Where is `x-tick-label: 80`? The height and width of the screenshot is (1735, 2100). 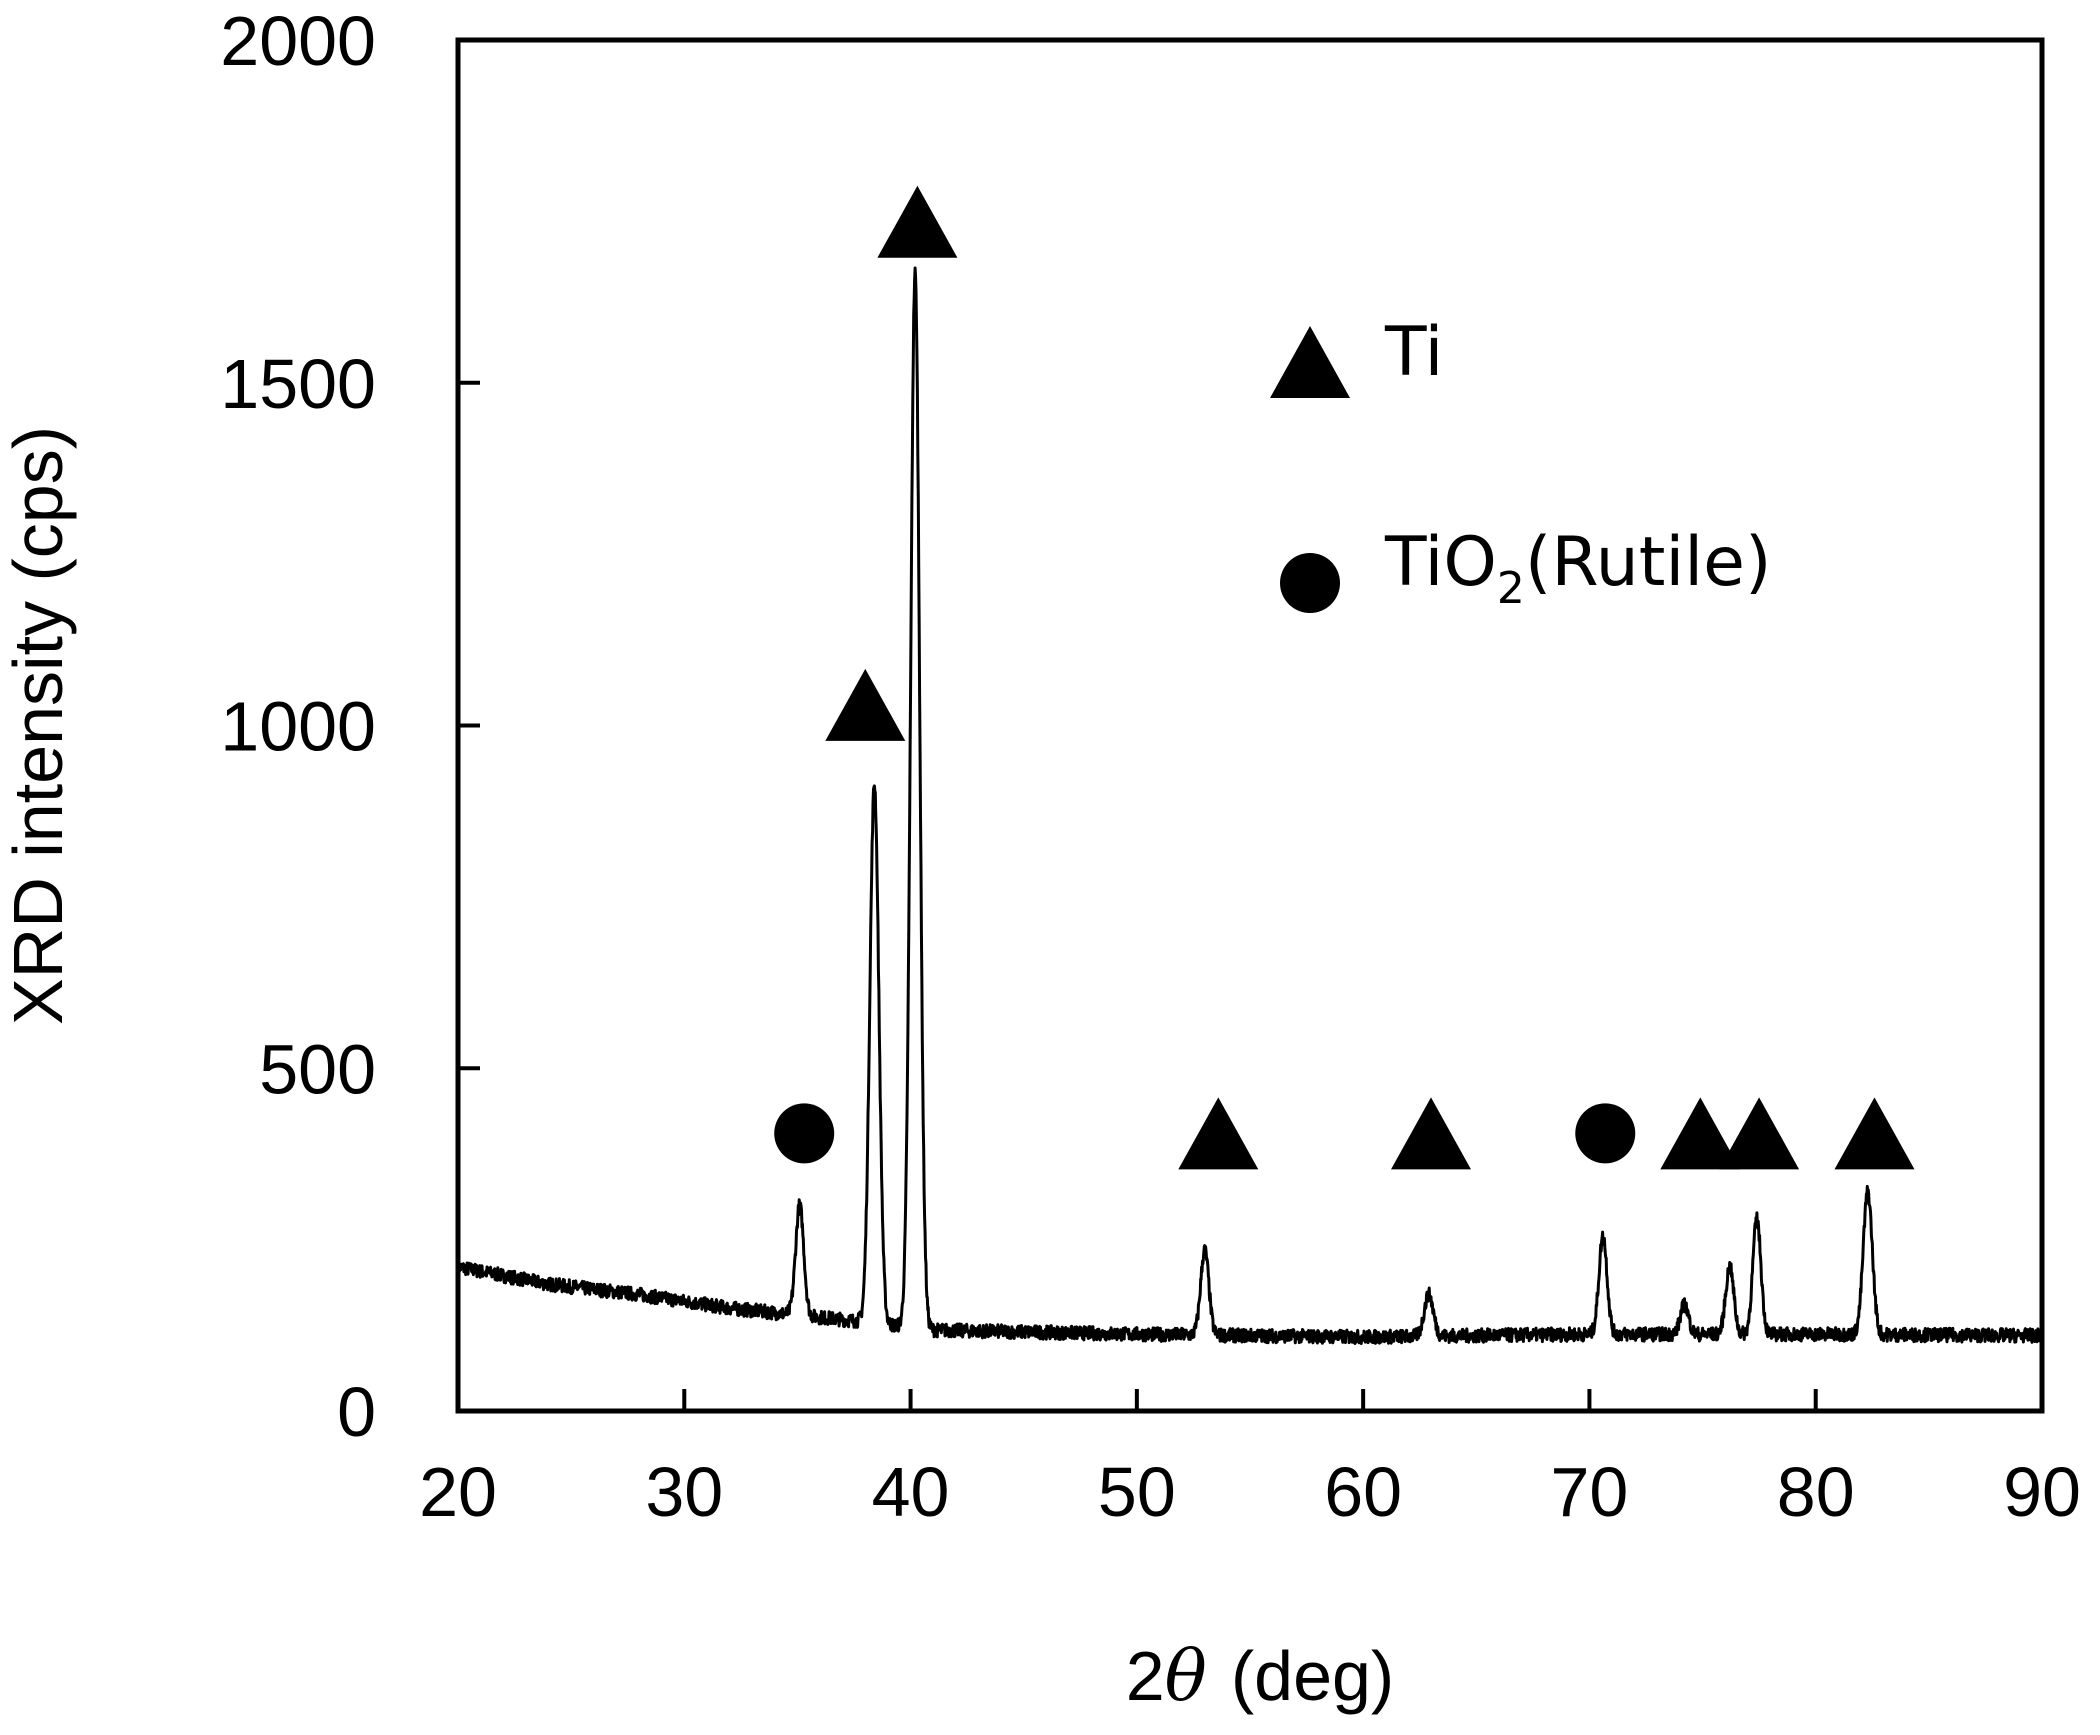
x-tick-label: 80 is located at coordinates (1816, 1492).